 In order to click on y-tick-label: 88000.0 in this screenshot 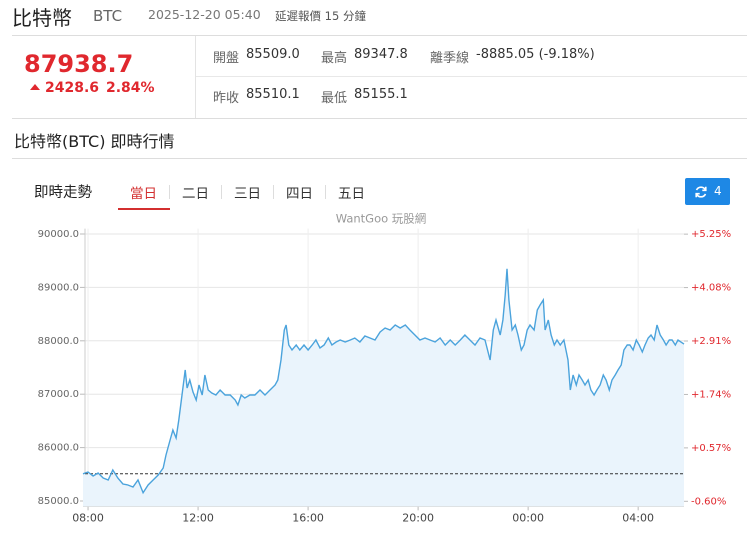, I will do `click(58, 341)`.